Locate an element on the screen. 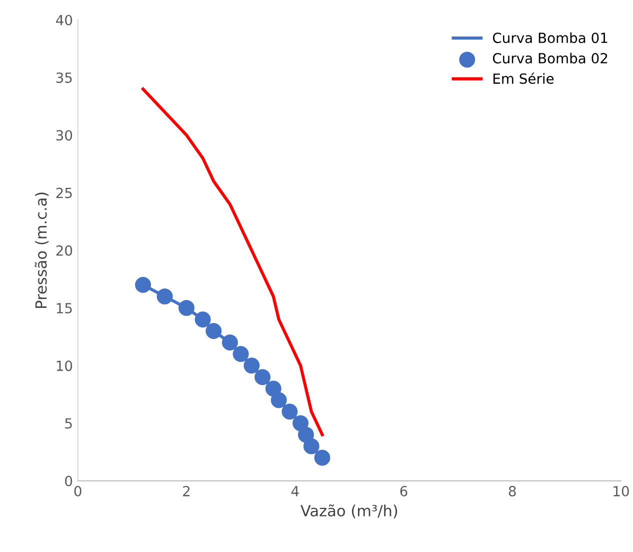 The image size is (633, 552). x-tick-label: 8 is located at coordinates (512, 491).